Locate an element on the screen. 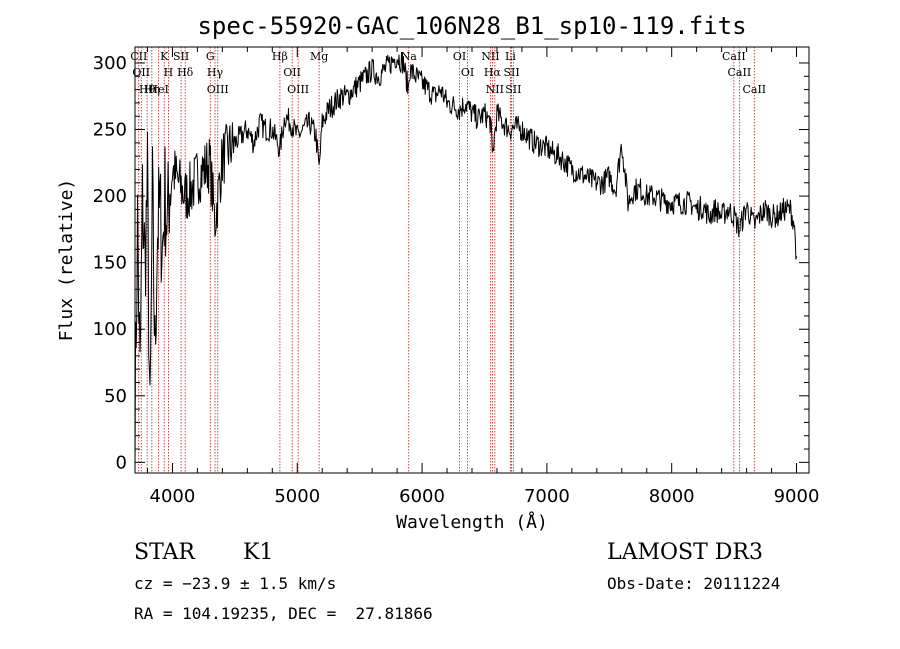 This screenshot has width=900, height=649. line-marker-label-13: OII is located at coordinates (292, 72).